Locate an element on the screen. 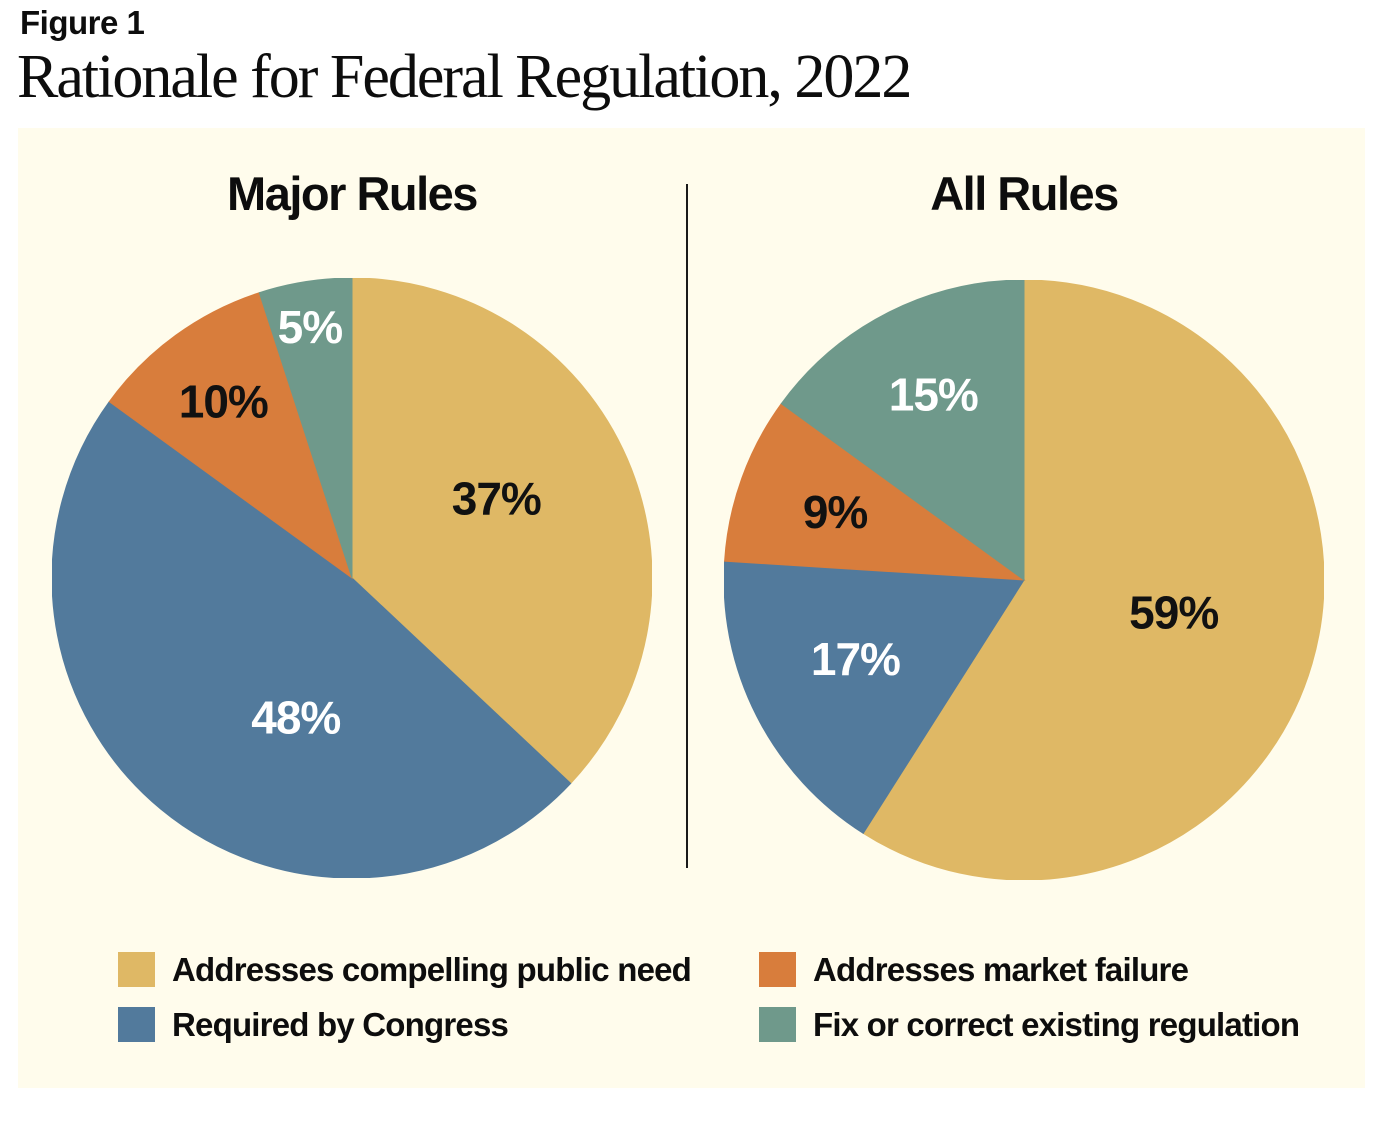 The height and width of the screenshot is (1135, 1400). pie-label-0-1: 48% is located at coordinates (295, 718).